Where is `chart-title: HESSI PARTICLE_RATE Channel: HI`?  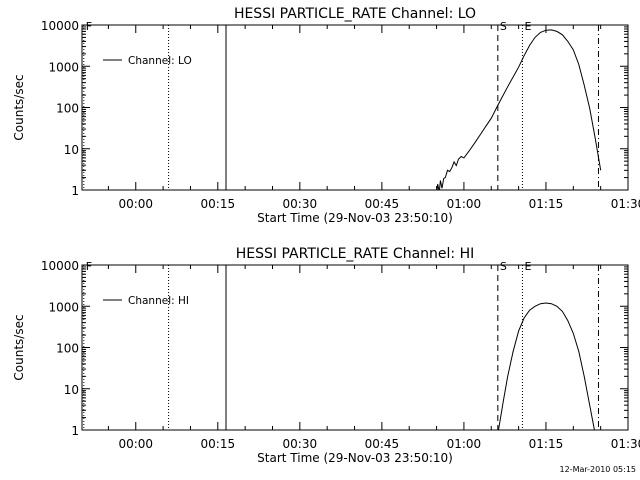
chart-title: HESSI PARTICLE_RATE Channel: HI is located at coordinates (355, 254).